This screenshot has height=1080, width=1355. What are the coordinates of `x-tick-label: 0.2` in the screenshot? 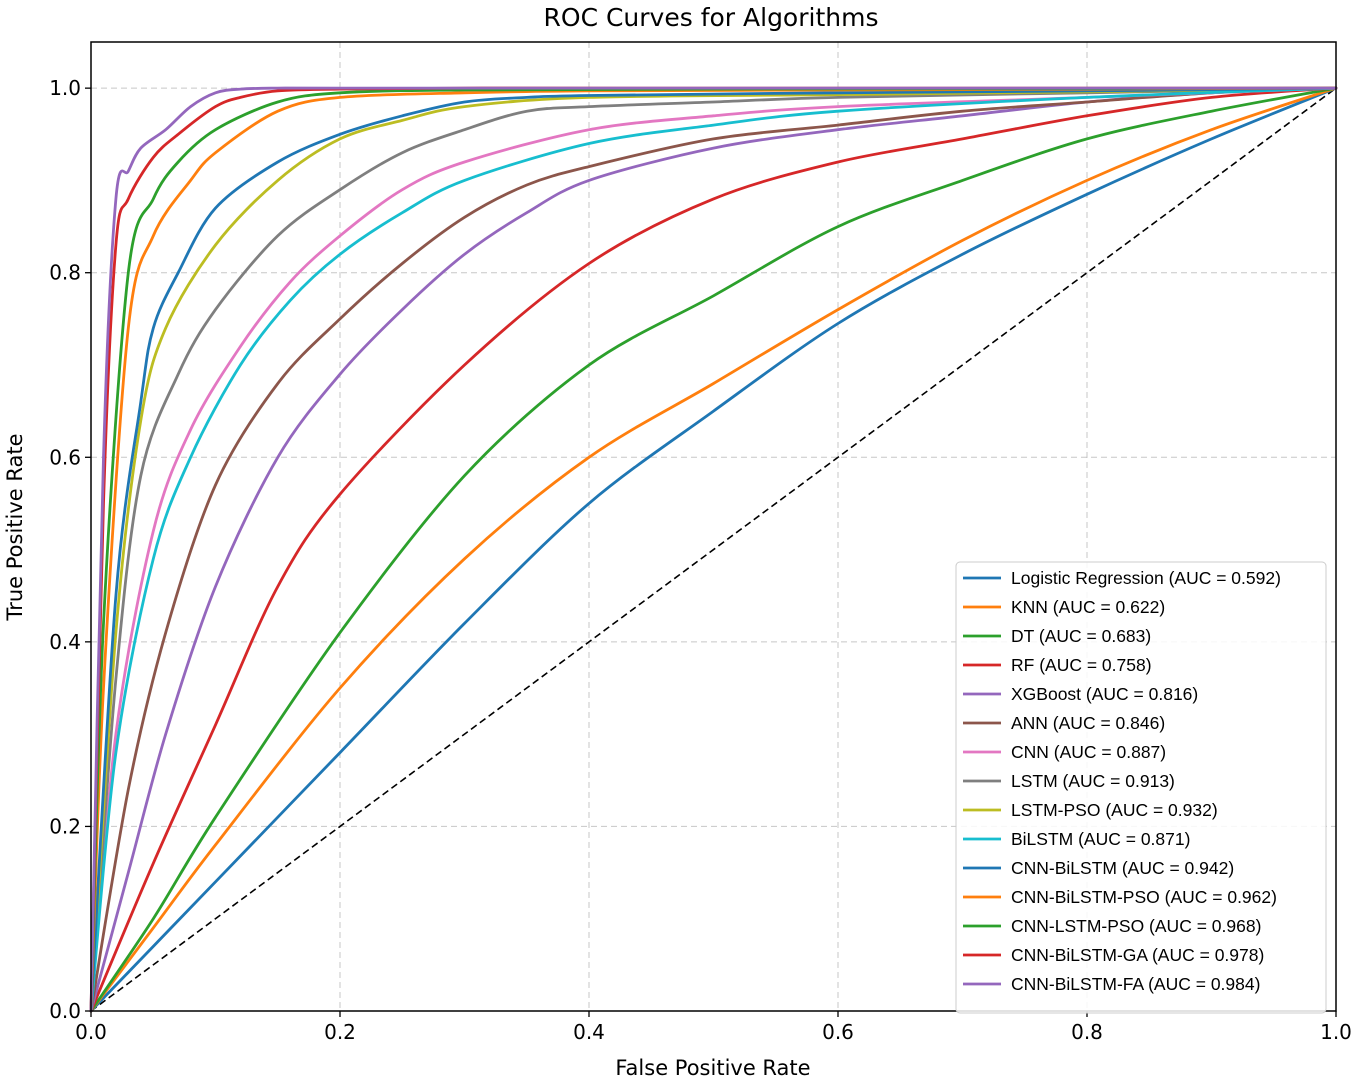 It's located at (340, 1032).